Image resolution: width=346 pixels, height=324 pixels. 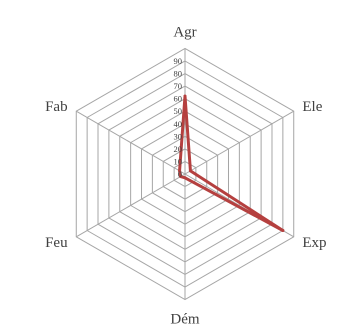 What do you see at coordinates (178, 111) in the screenshot?
I see `tick-label: 50` at bounding box center [178, 111].